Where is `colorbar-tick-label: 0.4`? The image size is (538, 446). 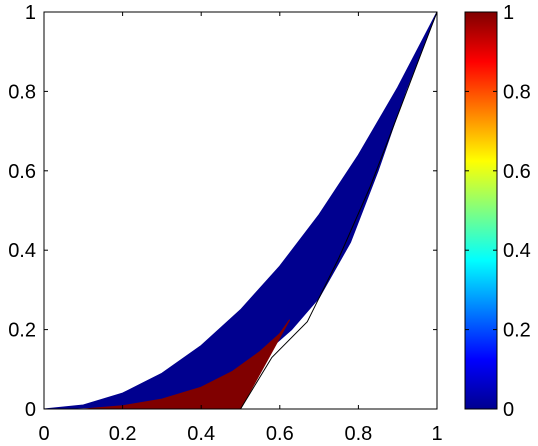
colorbar-tick-label: 0.4 is located at coordinates (517, 251).